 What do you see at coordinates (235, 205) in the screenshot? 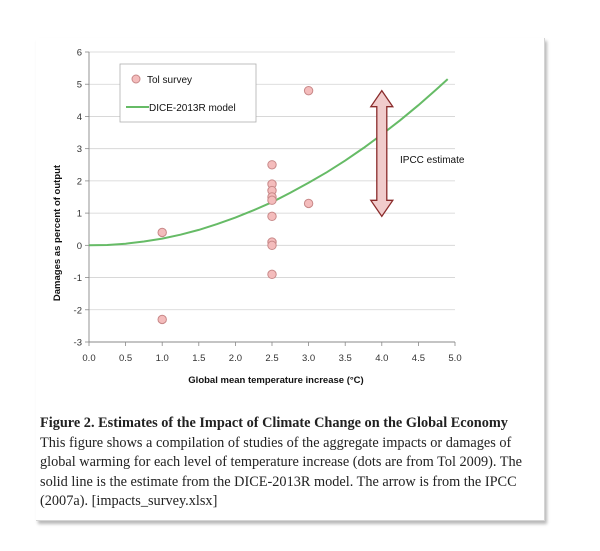
I see `tol-points` at bounding box center [235, 205].